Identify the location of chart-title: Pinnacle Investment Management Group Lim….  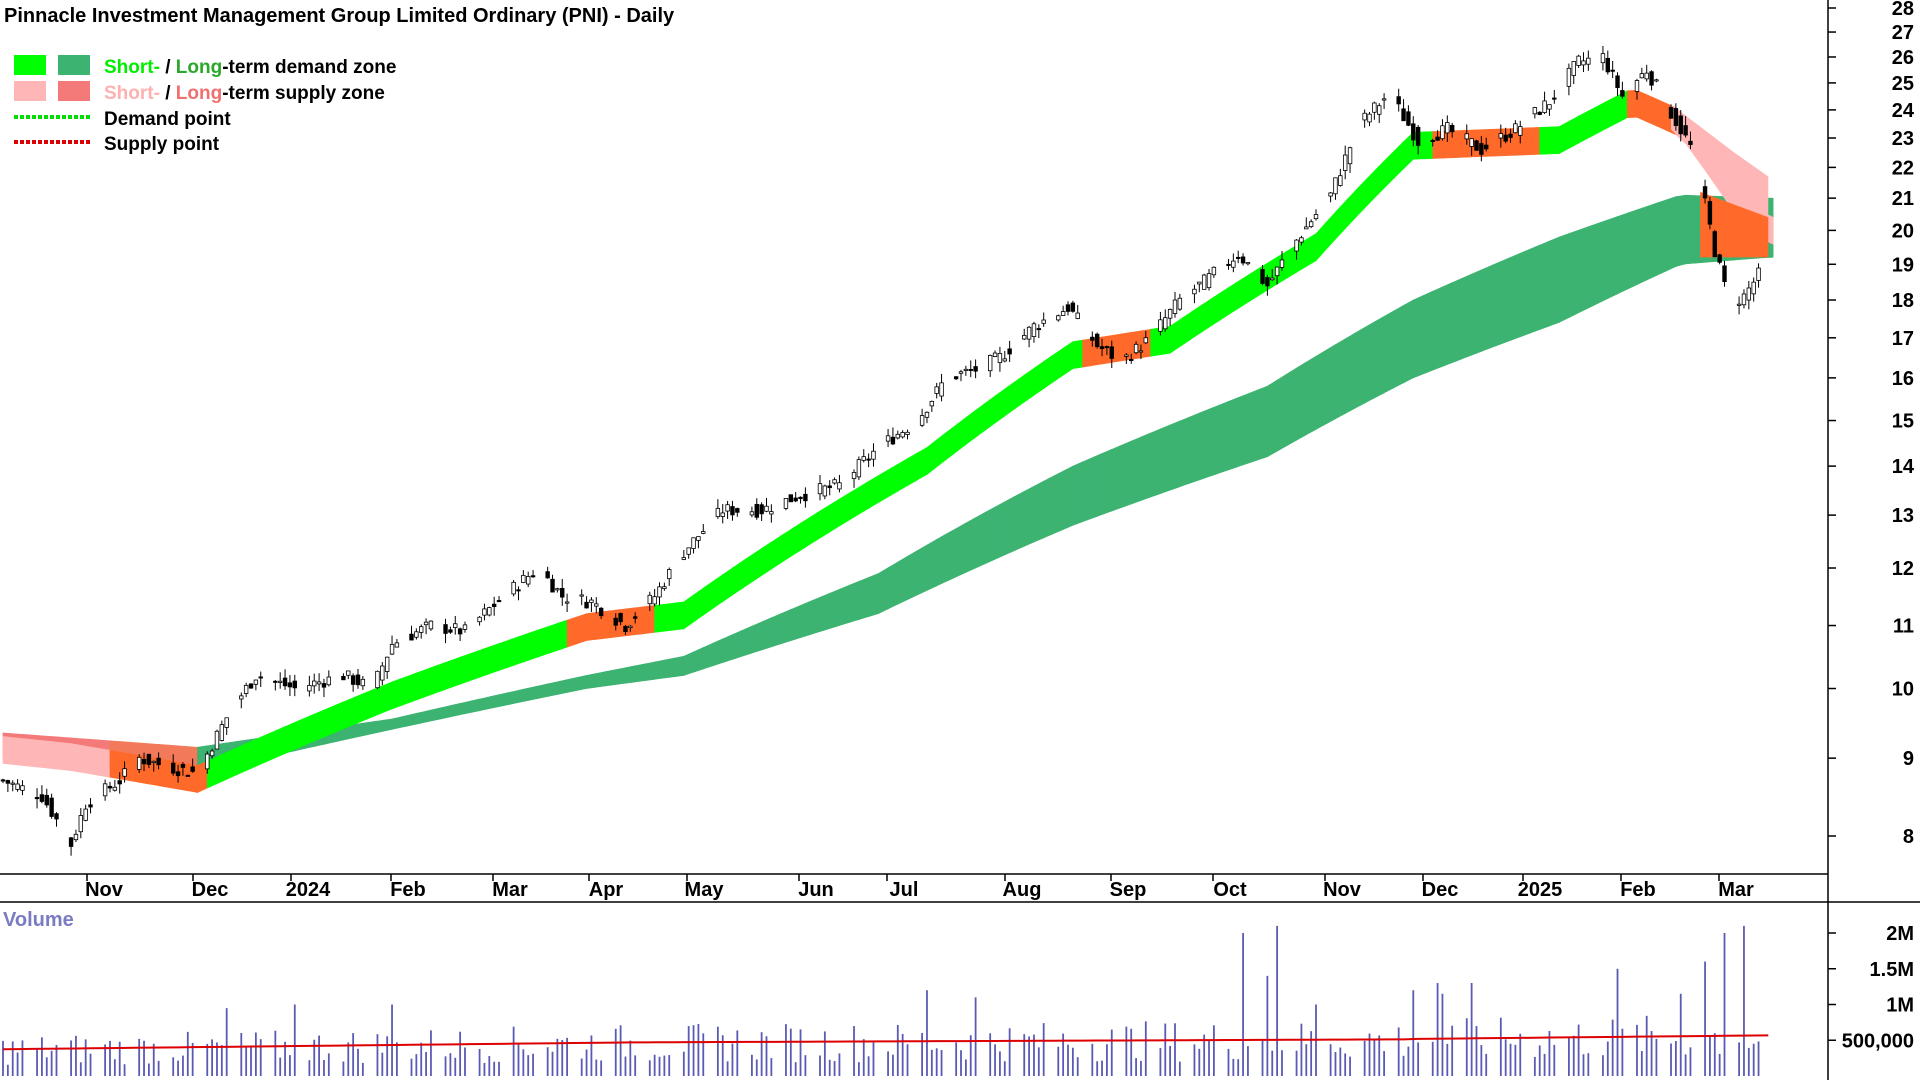
(339, 16).